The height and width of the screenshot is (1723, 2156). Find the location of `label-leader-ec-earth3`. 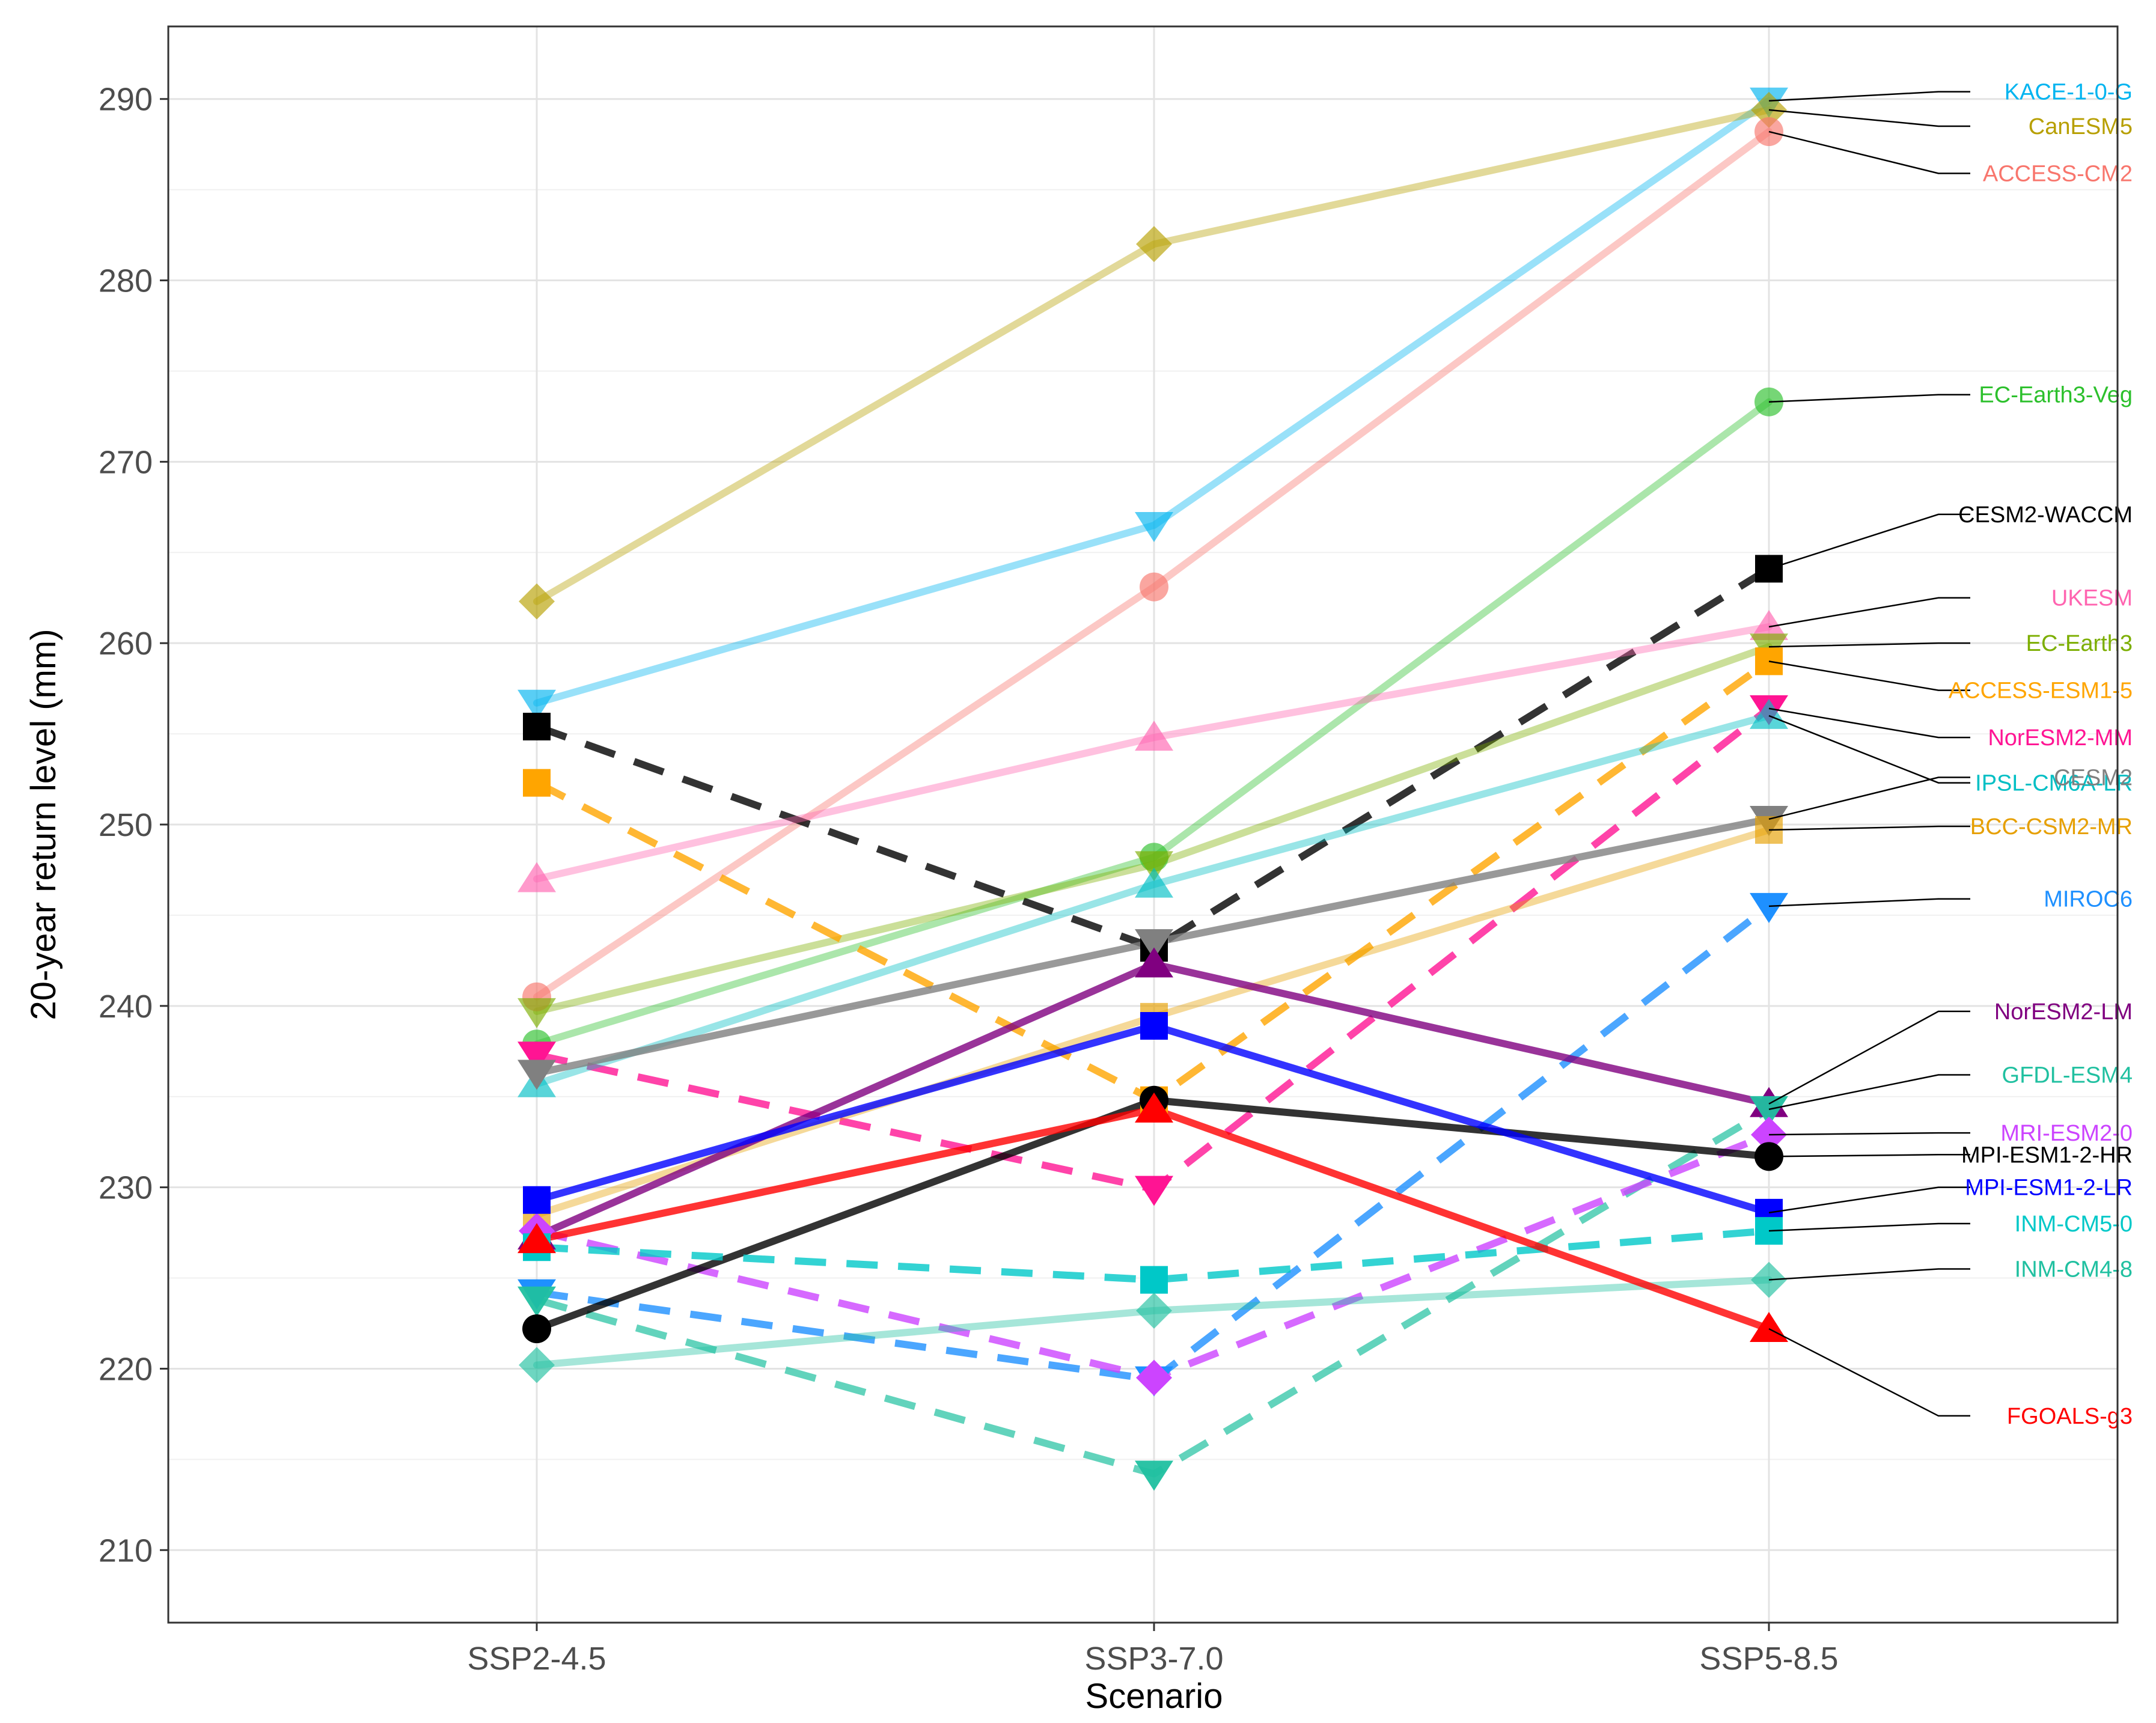

label-leader-ec-earth3 is located at coordinates (1869, 645).